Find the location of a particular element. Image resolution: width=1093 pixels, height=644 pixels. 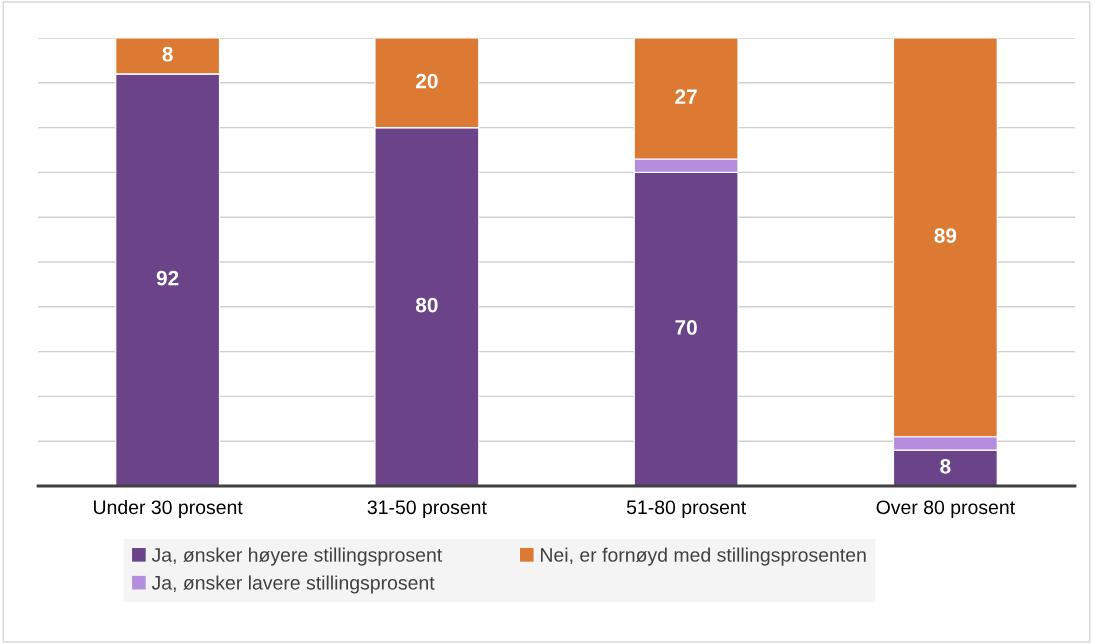

data-label: 20 is located at coordinates (427, 81).